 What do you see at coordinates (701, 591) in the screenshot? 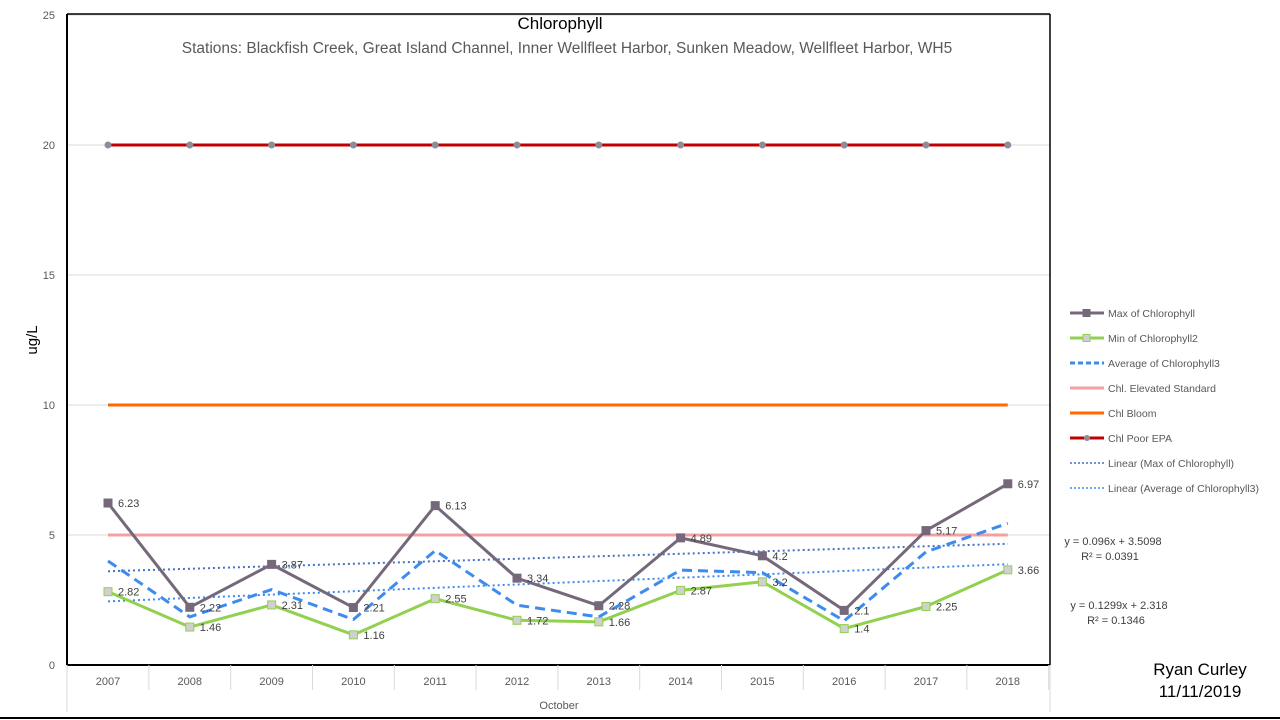
I see `data-label: 2.87` at bounding box center [701, 591].